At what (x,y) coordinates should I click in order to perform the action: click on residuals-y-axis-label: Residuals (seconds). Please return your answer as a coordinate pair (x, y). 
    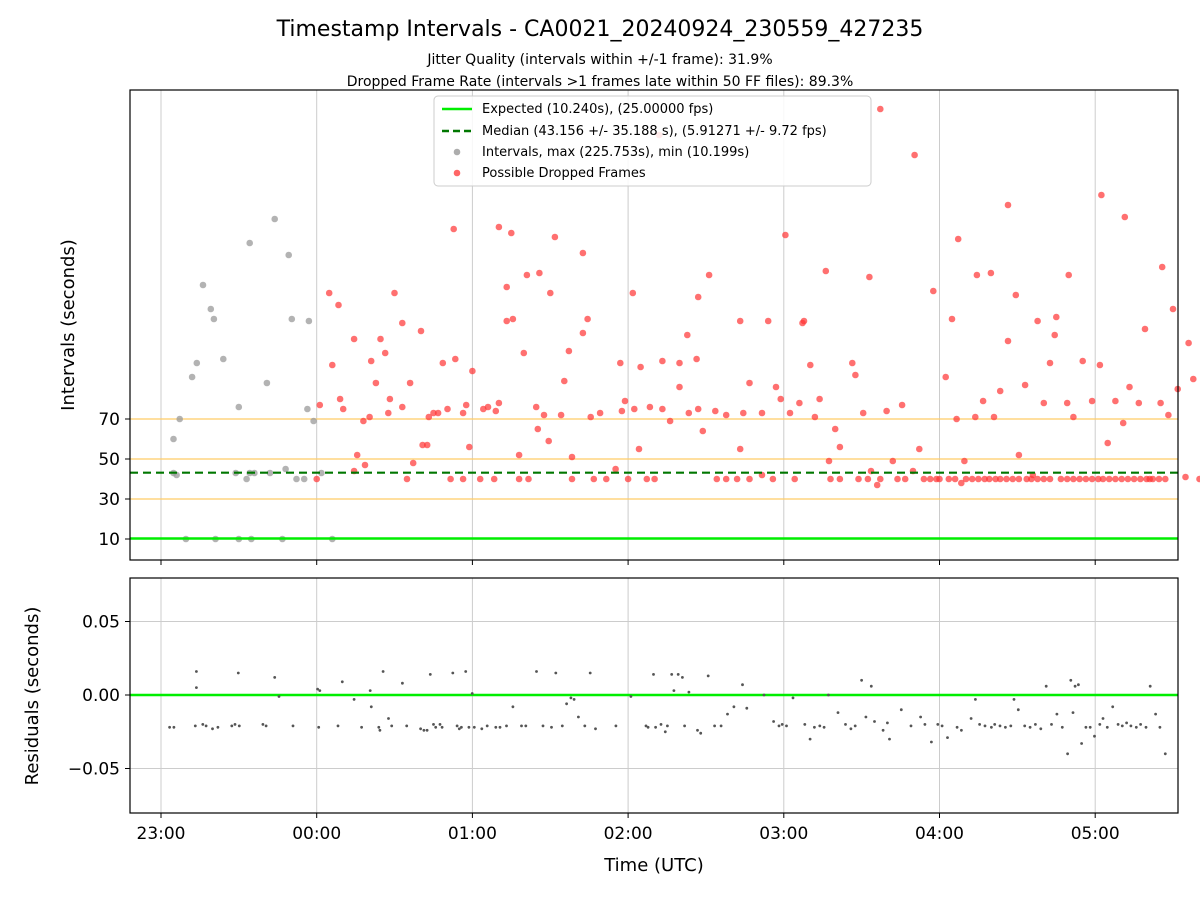
    Looking at the image, I should click on (32, 696).